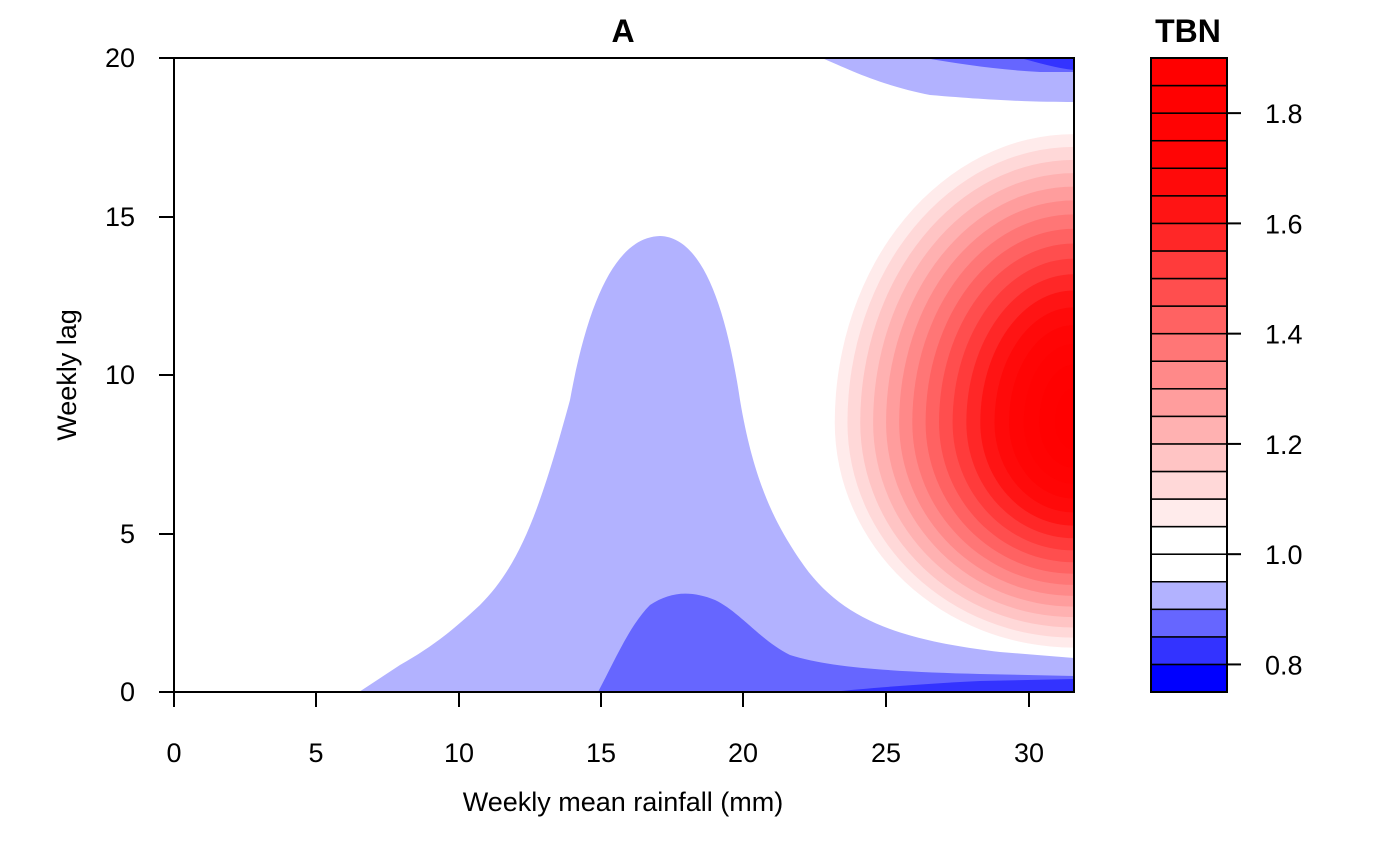 Image resolution: width=1400 pixels, height=865 pixels. What do you see at coordinates (601, 730) in the screenshot?
I see `x-tick: 15` at bounding box center [601, 730].